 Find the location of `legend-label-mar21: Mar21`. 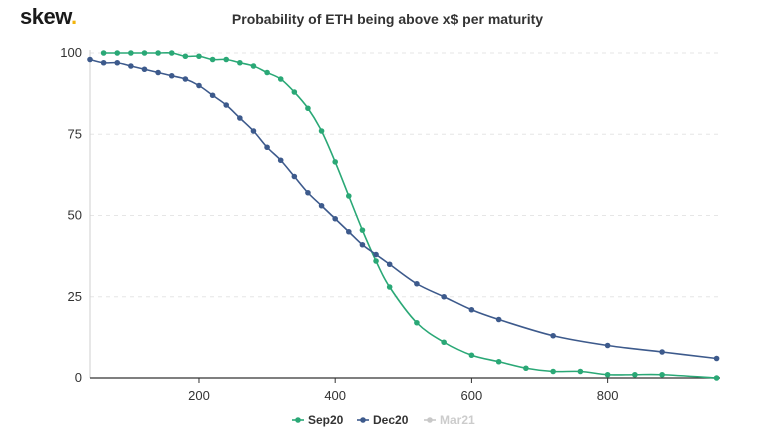

legend-label-mar21: Mar21 is located at coordinates (457, 420).